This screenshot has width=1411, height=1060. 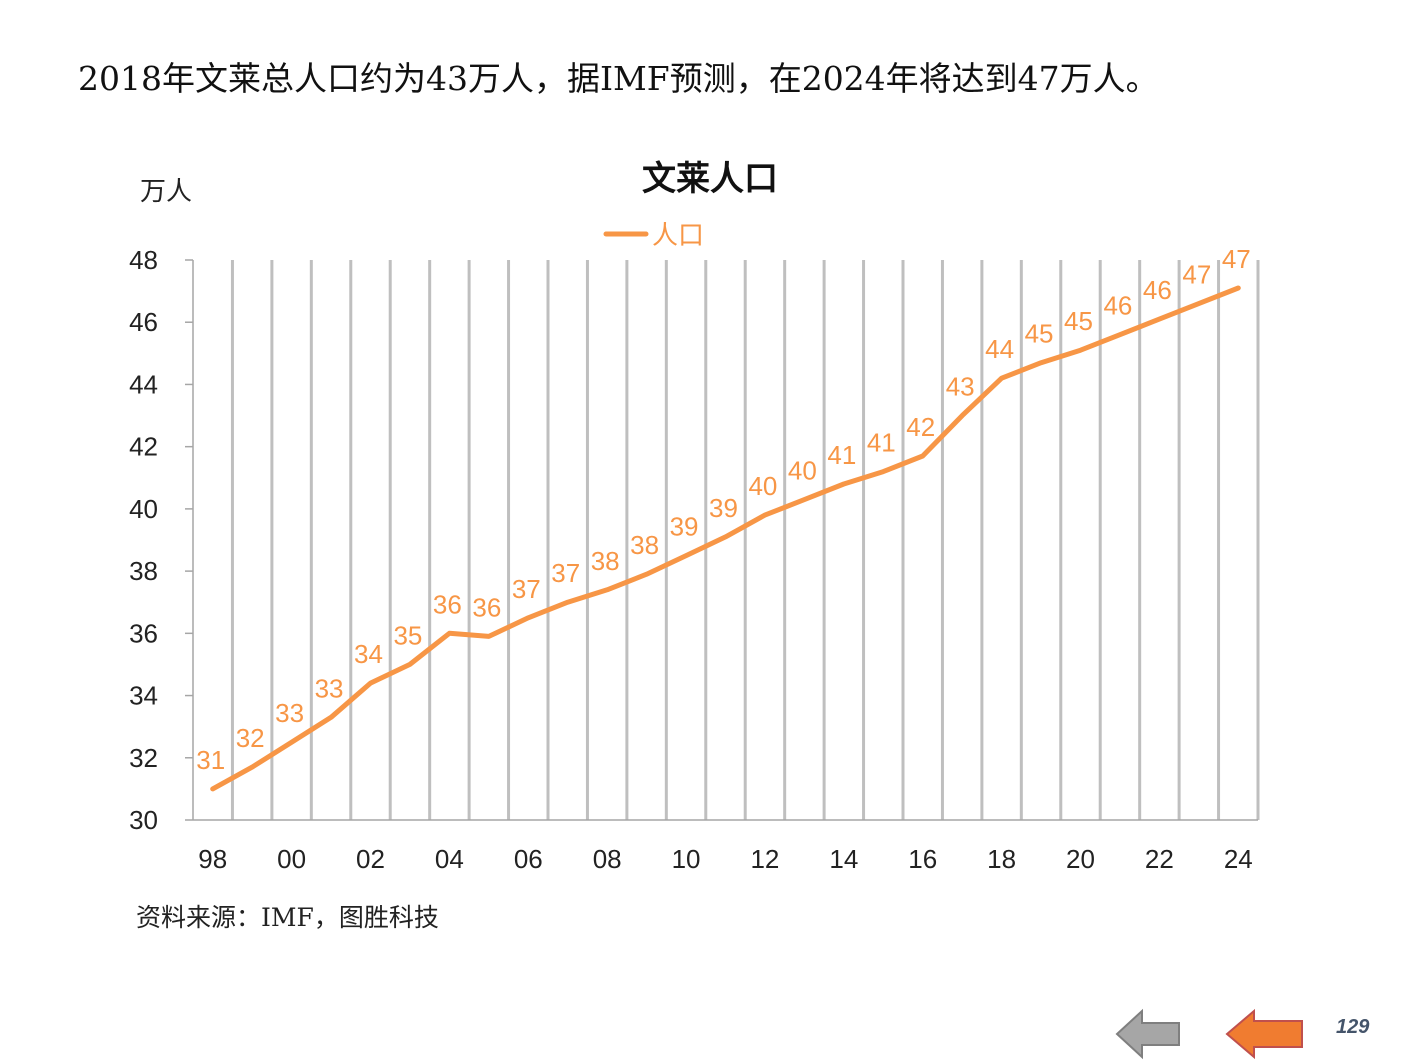 What do you see at coordinates (368, 654) in the screenshot?
I see `data-label: 34` at bounding box center [368, 654].